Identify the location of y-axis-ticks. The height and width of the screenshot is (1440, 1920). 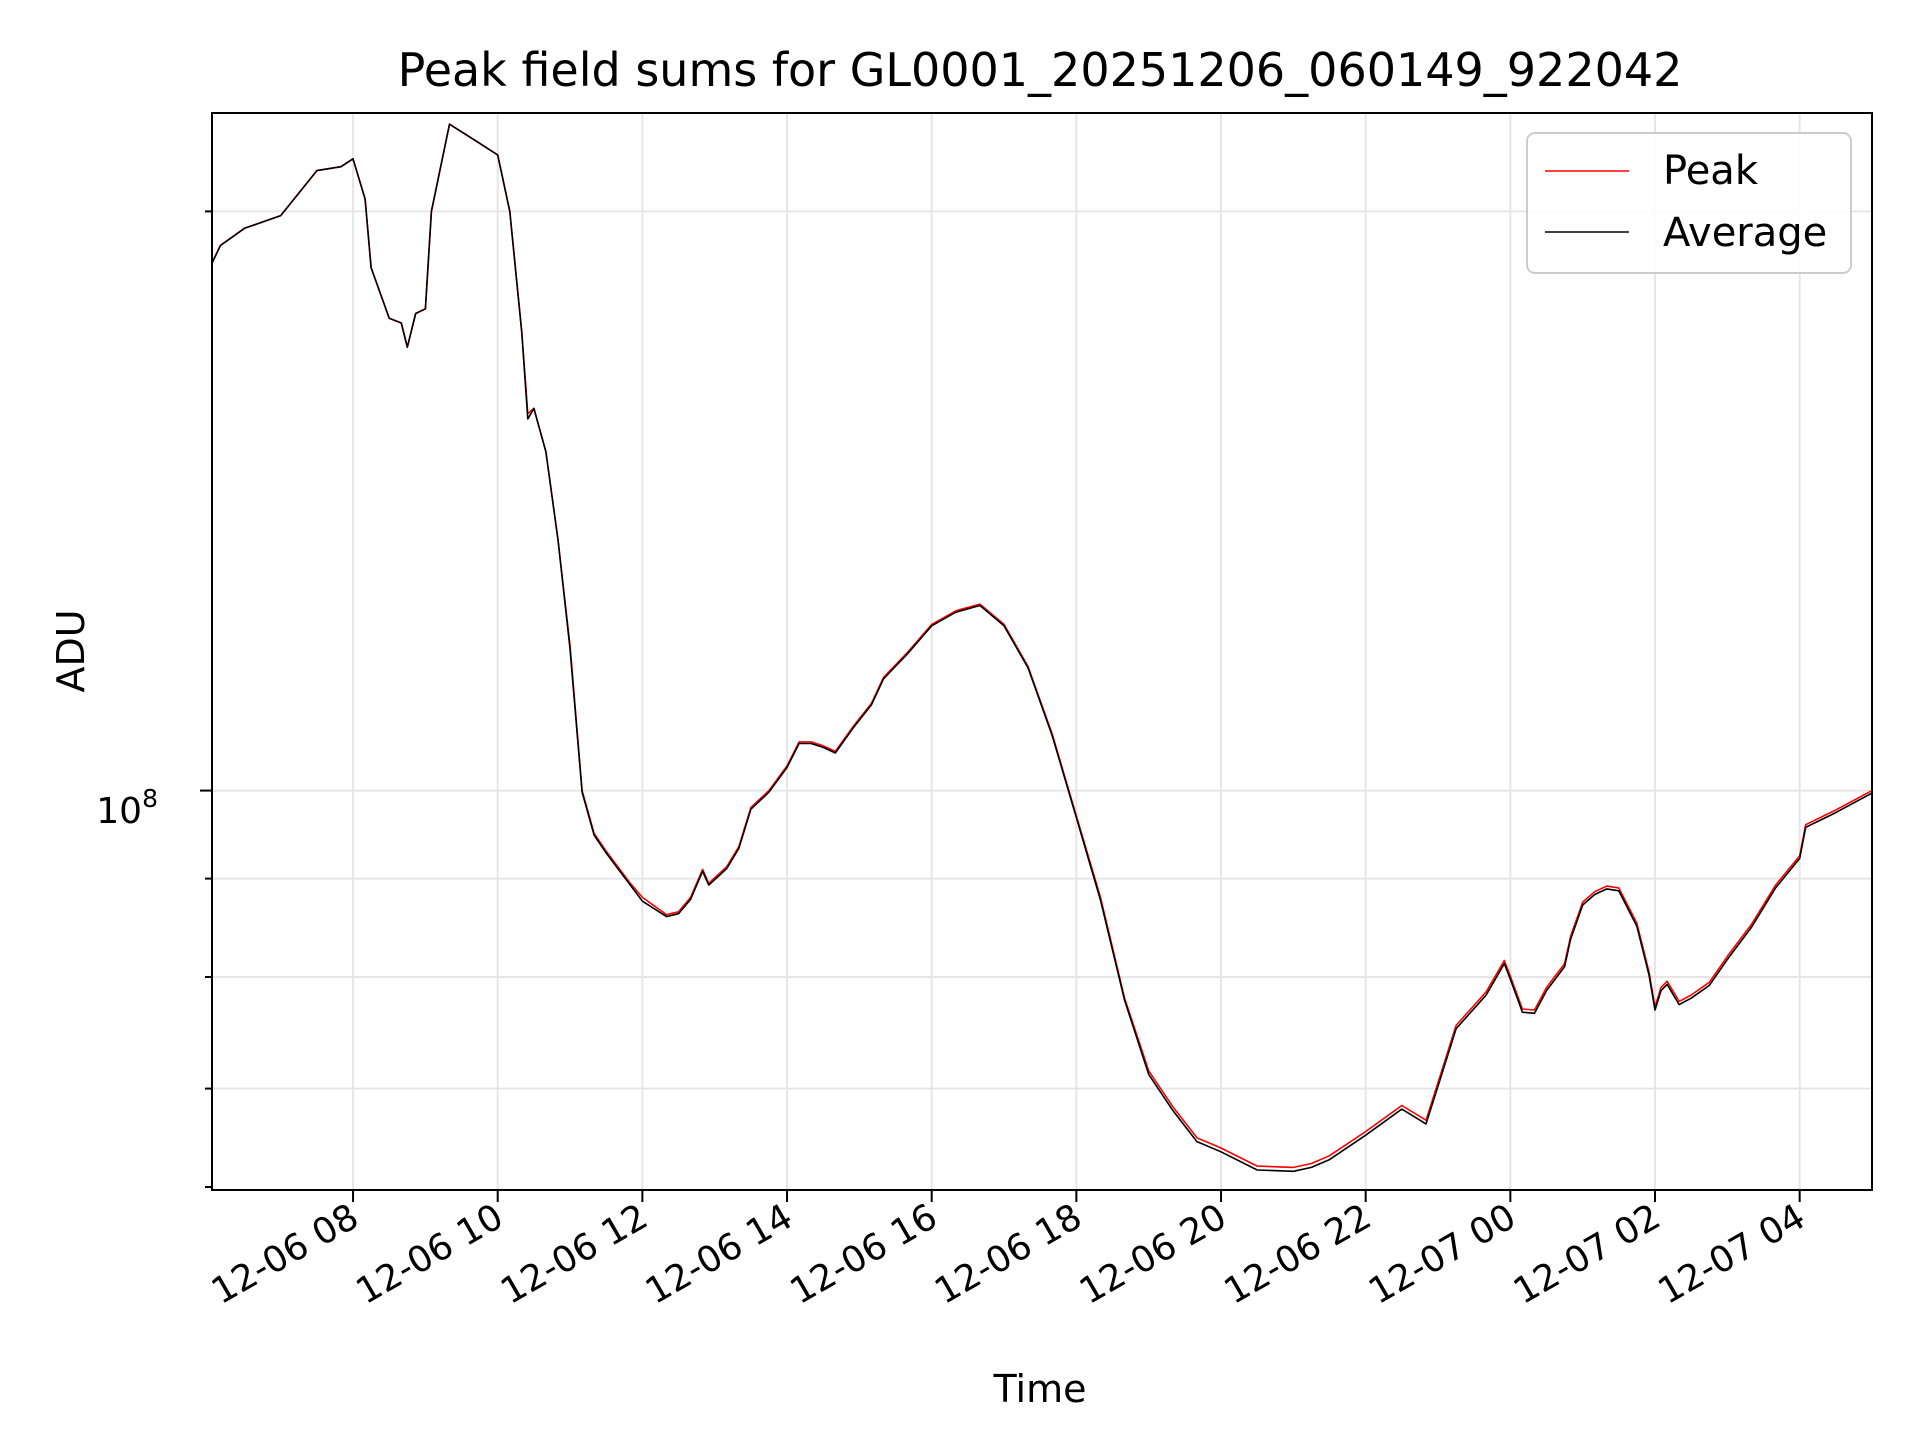
(206, 699).